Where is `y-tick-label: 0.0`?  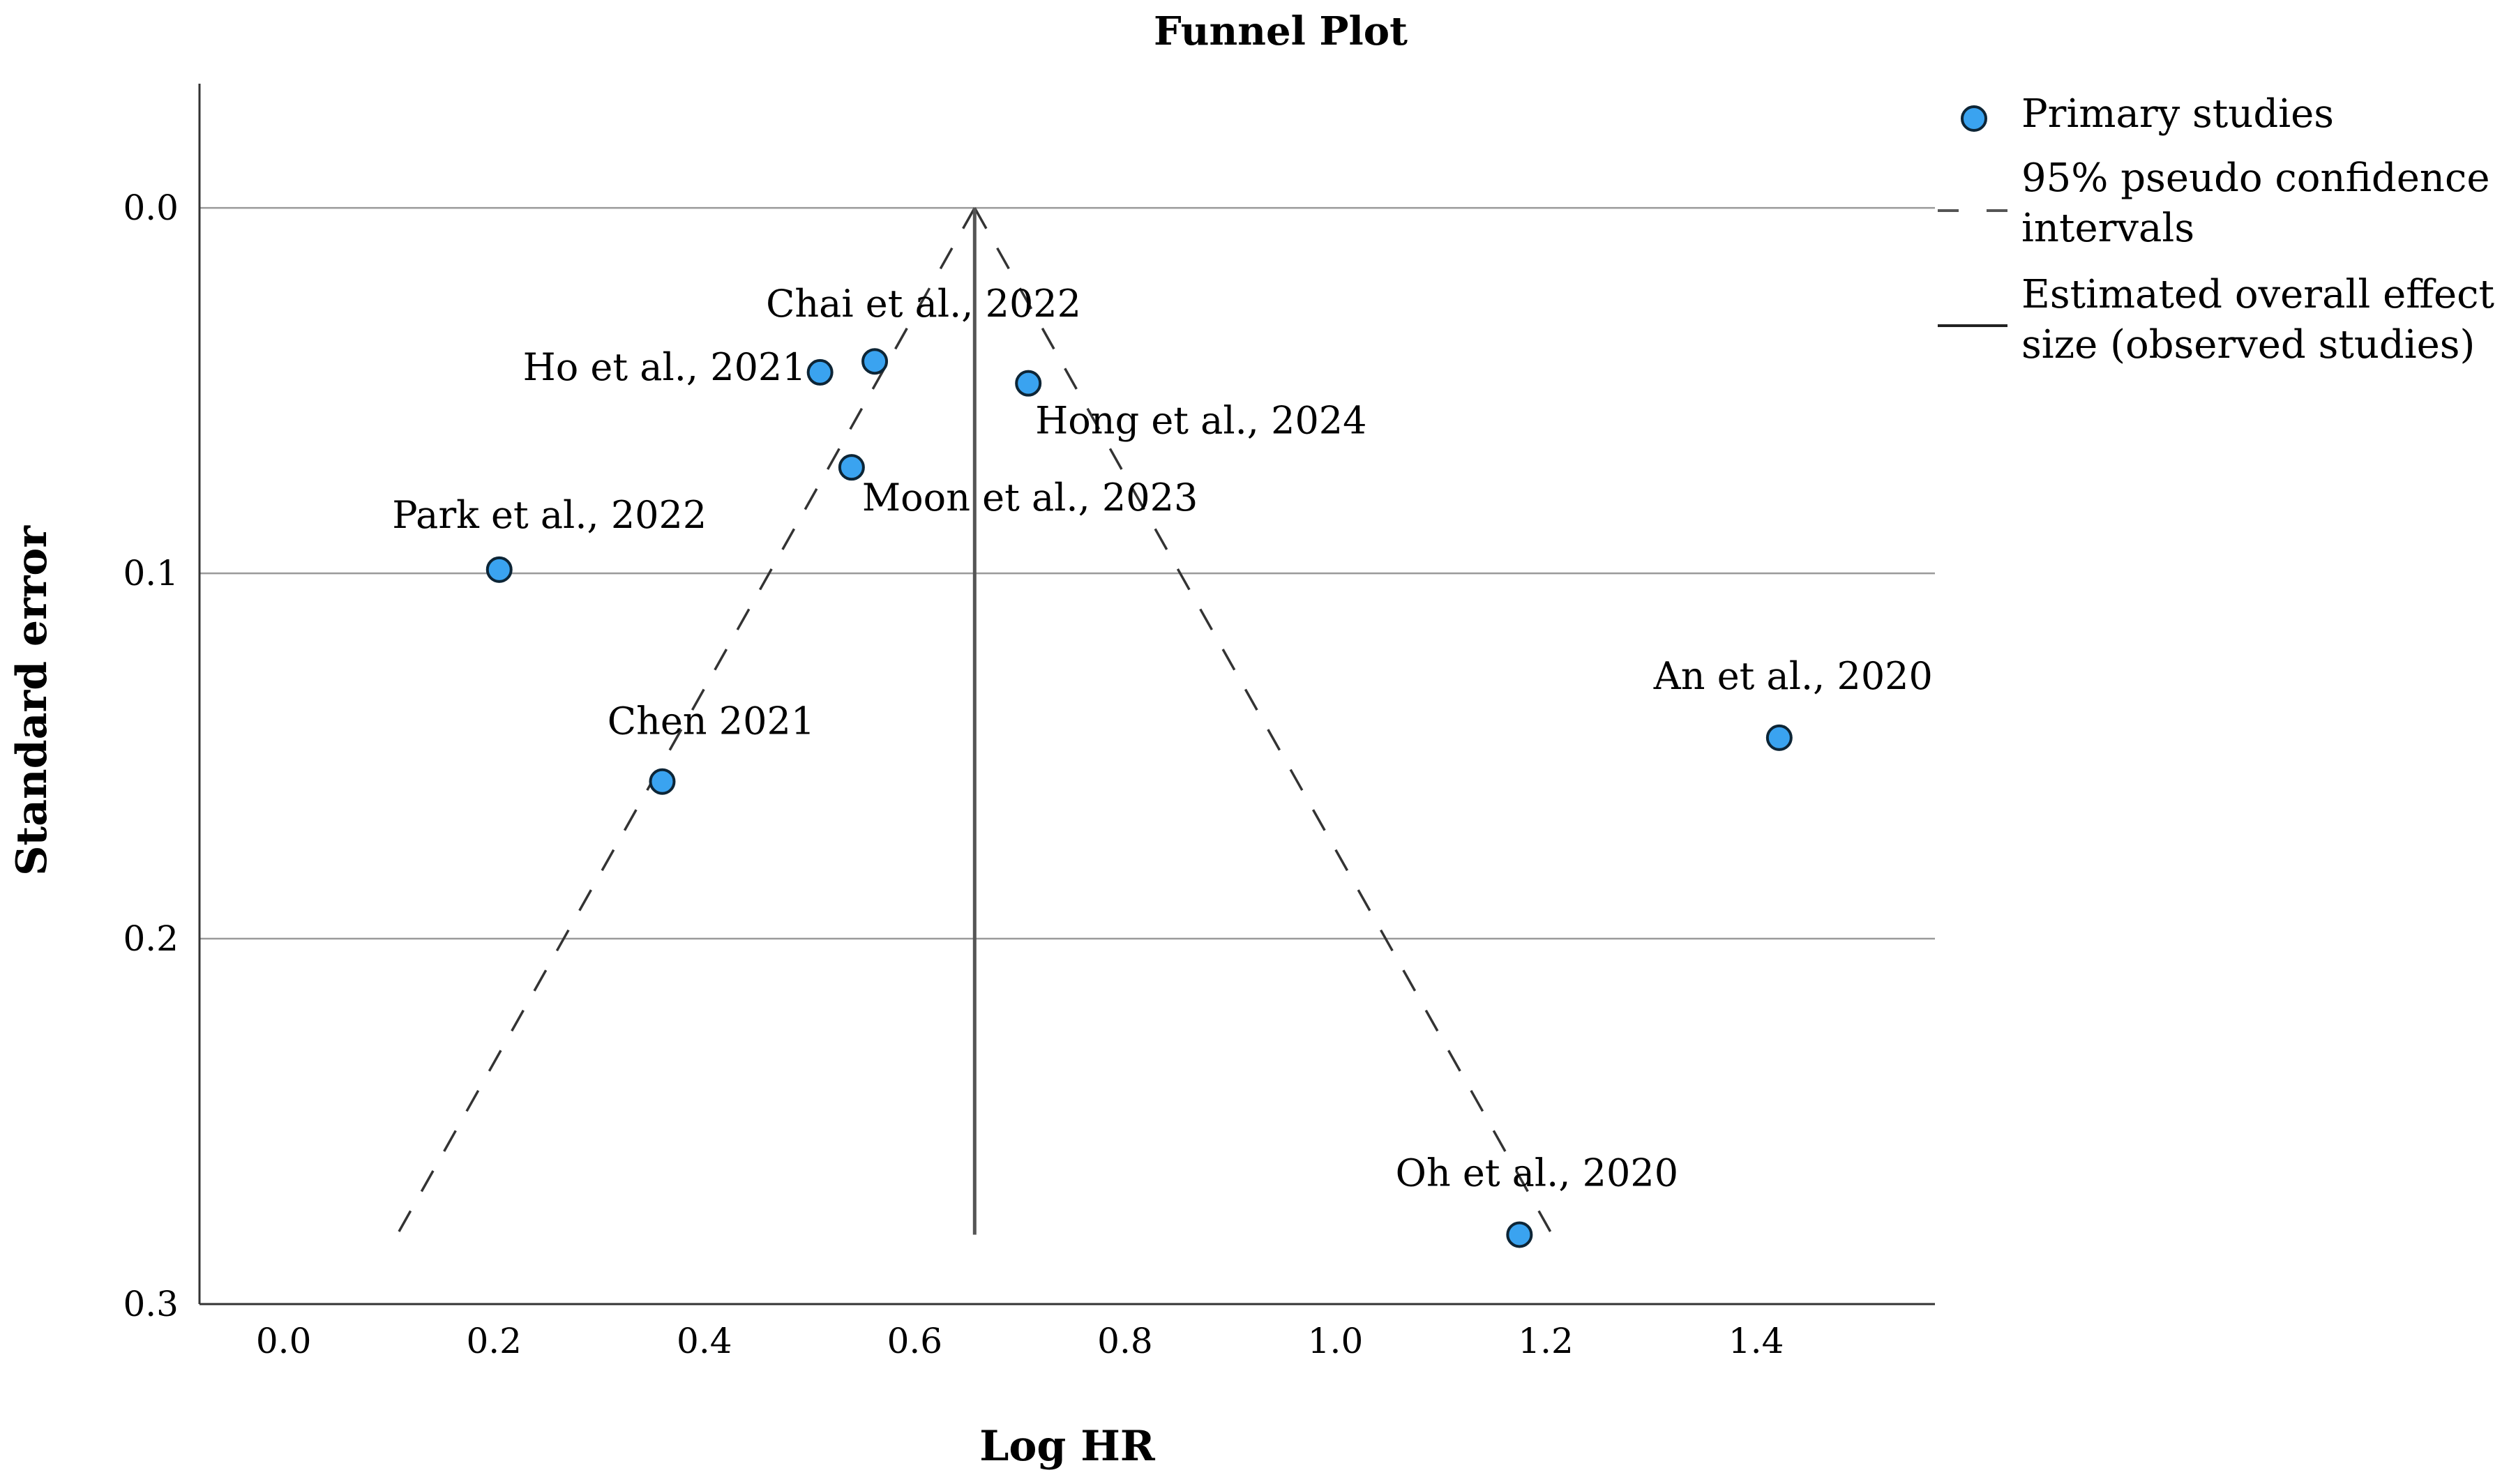 y-tick-label: 0.0 is located at coordinates (151, 208).